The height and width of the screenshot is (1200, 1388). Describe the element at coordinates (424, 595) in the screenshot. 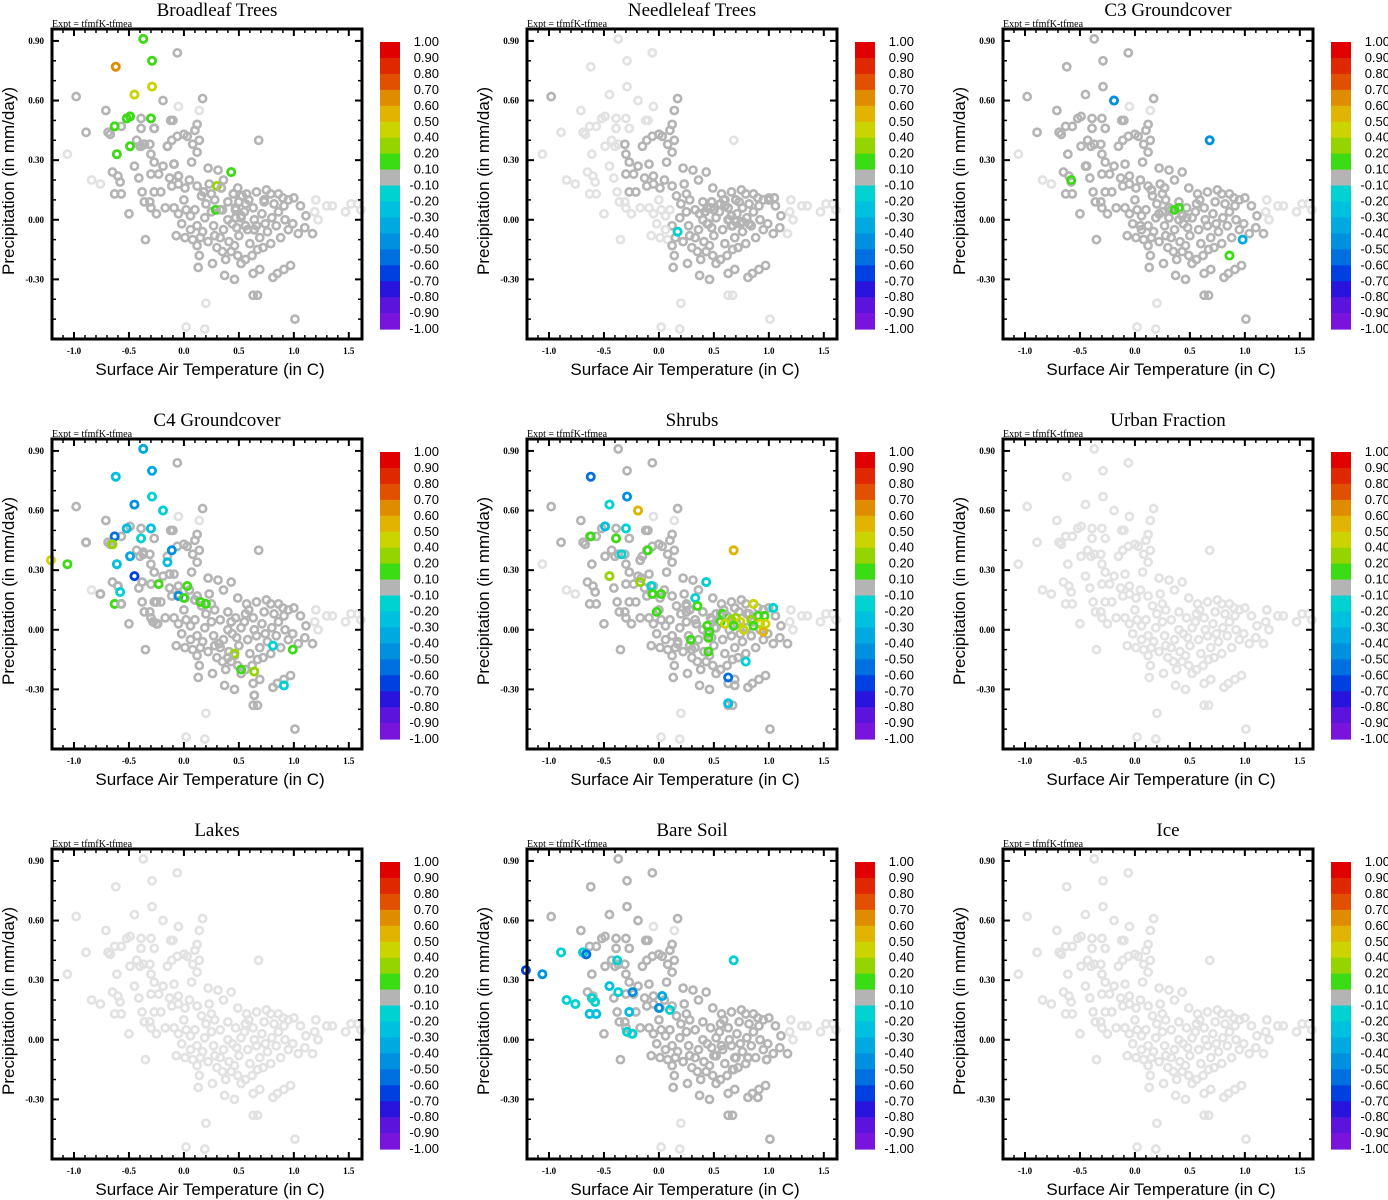

I see `colorbar-label: -0.10` at that location.